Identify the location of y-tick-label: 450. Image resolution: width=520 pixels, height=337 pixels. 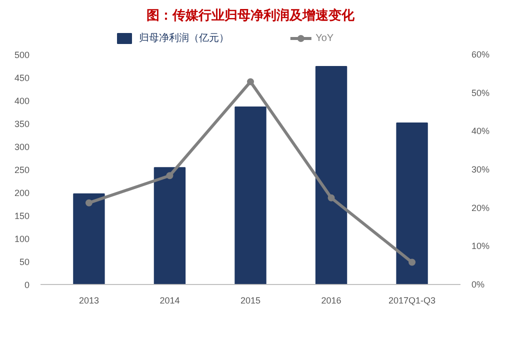
(22, 78).